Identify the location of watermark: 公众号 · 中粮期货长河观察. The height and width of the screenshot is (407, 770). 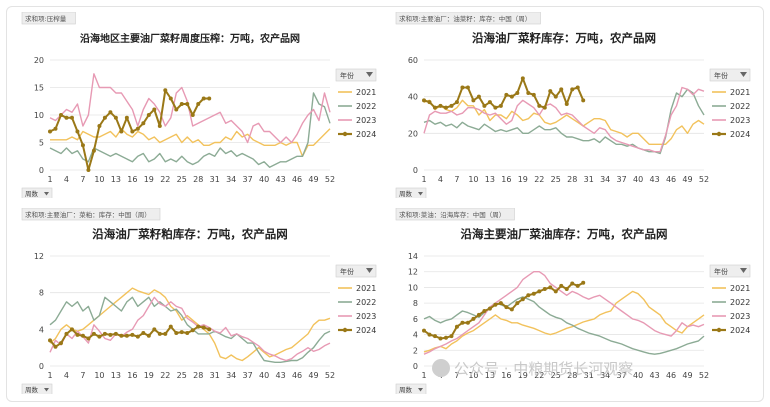
(532, 368).